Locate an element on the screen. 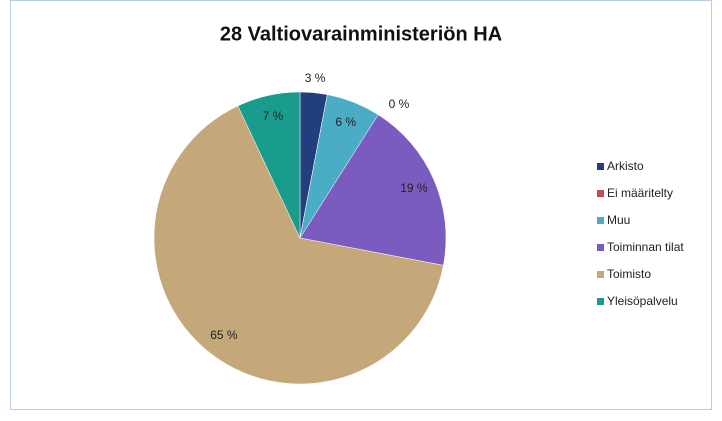  legend-label: Toimisto is located at coordinates (629, 274).